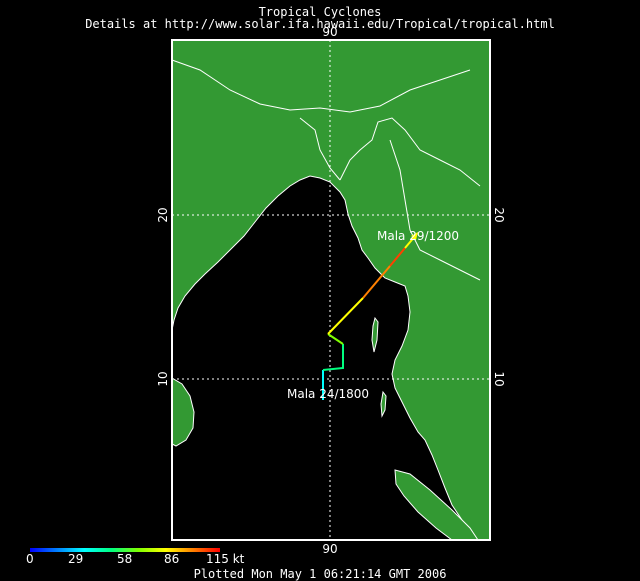 Image resolution: width=640 pixels, height=581 pixels. Describe the element at coordinates (383, 404) in the screenshot. I see `nicobar-islands` at that location.